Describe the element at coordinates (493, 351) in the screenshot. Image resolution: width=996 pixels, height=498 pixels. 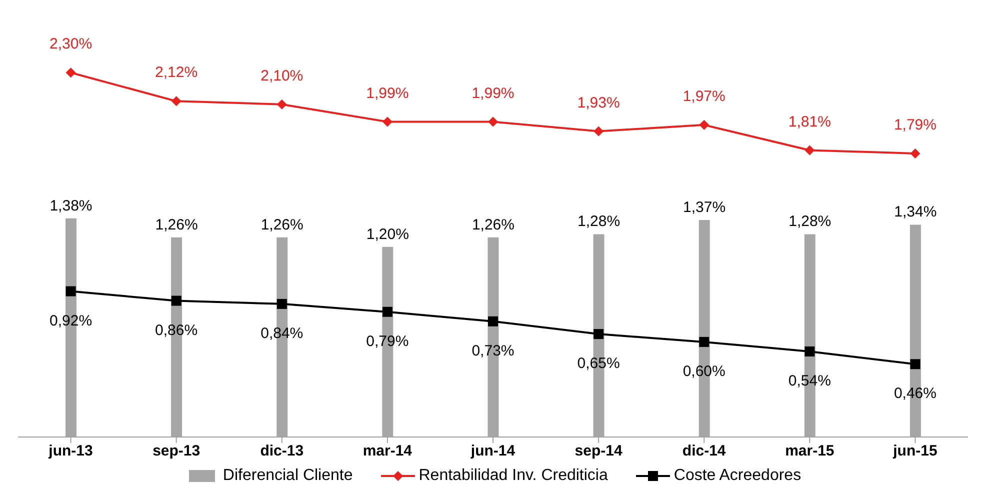
I see `data-label: 0,73%` at that location.